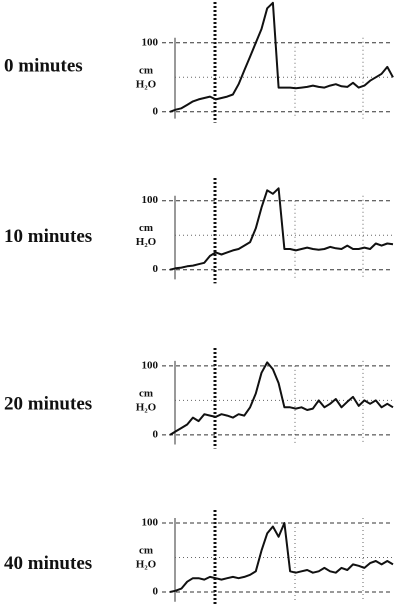 The width and height of the screenshot is (410, 606). I want to click on panel-label: 0 minutes, so click(43, 66).